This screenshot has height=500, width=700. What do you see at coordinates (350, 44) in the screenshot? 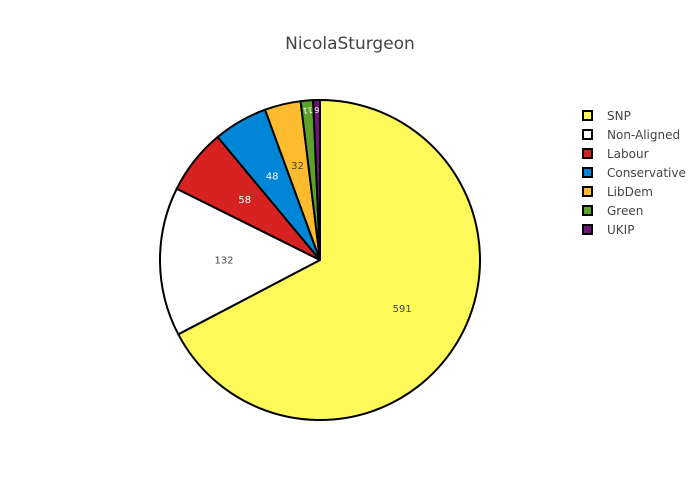
I see `chart-title: NicolaSturgeon` at bounding box center [350, 44].